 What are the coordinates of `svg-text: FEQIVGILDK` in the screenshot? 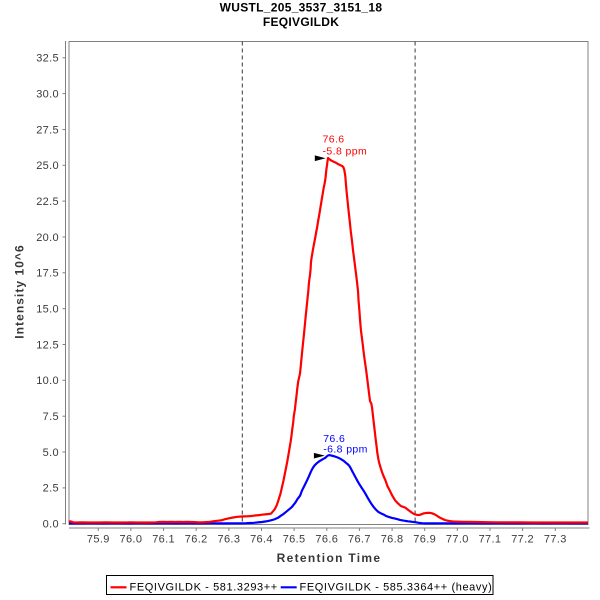 It's located at (301, 22).